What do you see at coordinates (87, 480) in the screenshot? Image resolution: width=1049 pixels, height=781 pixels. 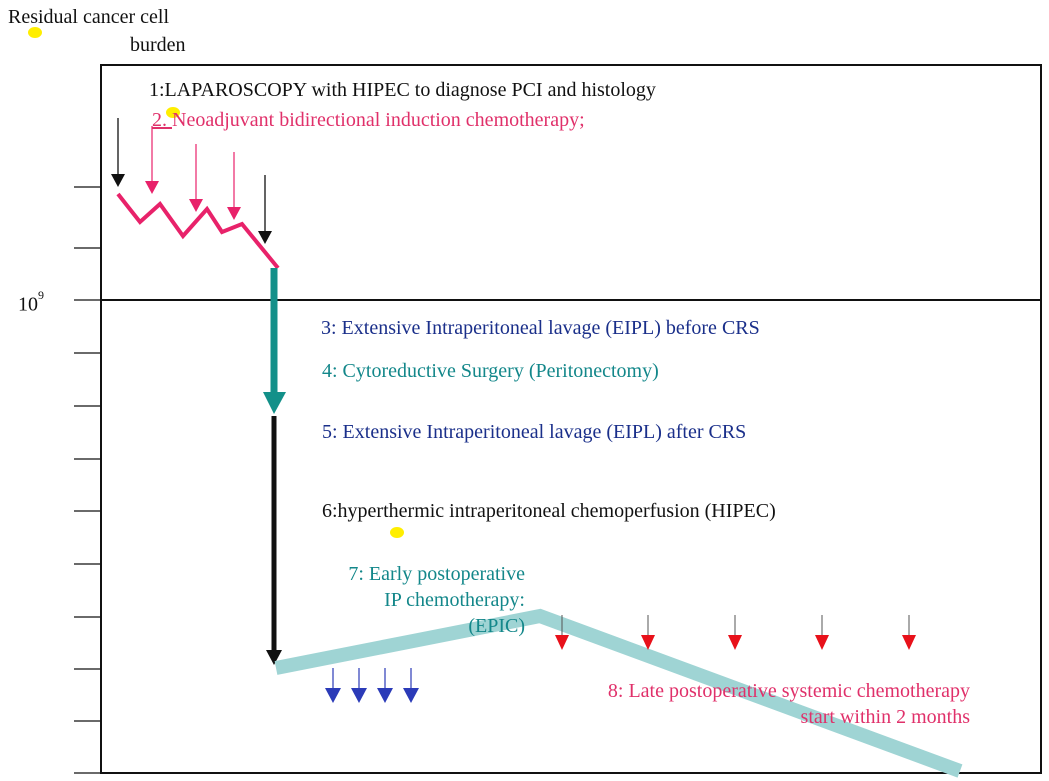 I see `y-axis-ticks` at bounding box center [87, 480].